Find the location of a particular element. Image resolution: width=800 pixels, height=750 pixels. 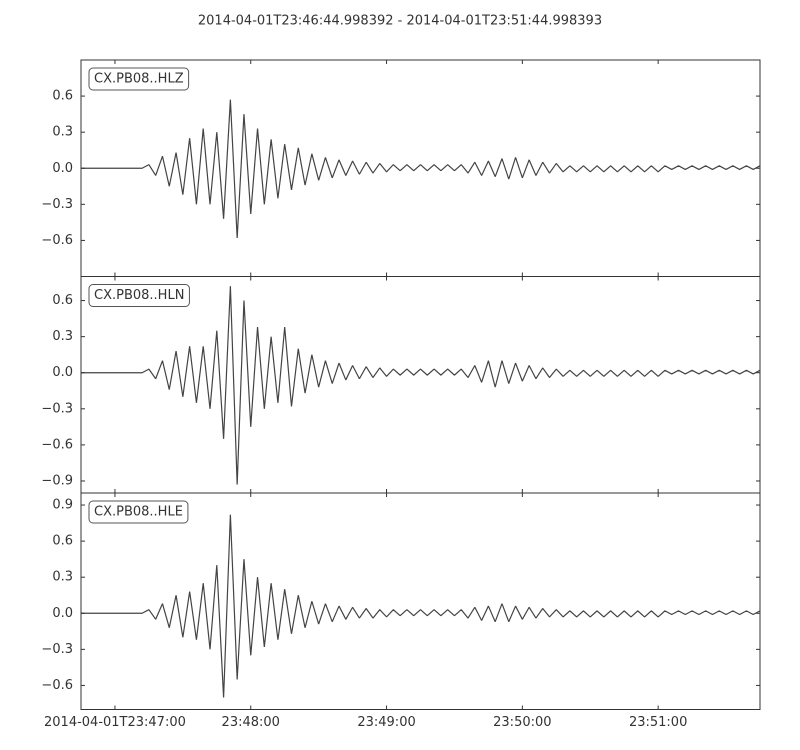

legend-label: CX.PB08..HLN is located at coordinates (139, 295).